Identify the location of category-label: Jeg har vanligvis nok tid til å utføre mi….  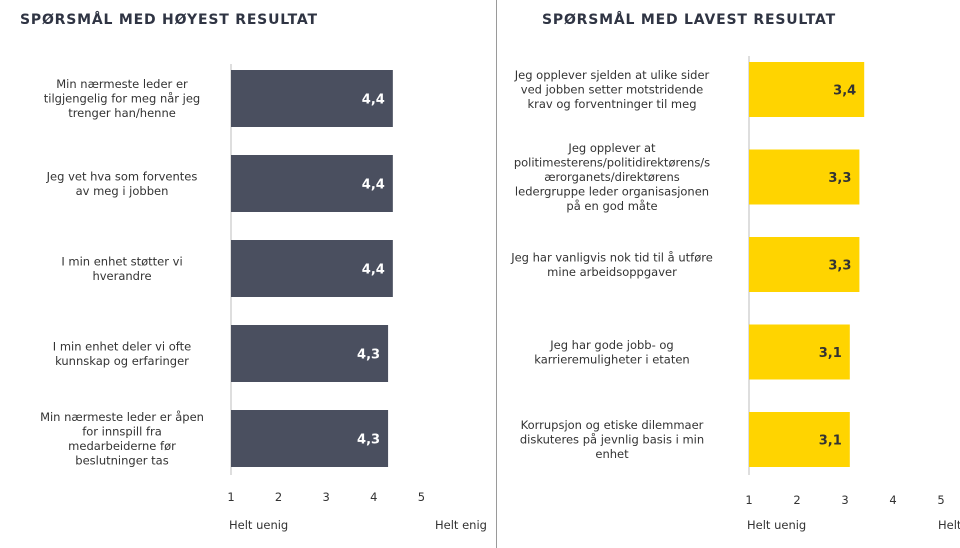
(611, 264).